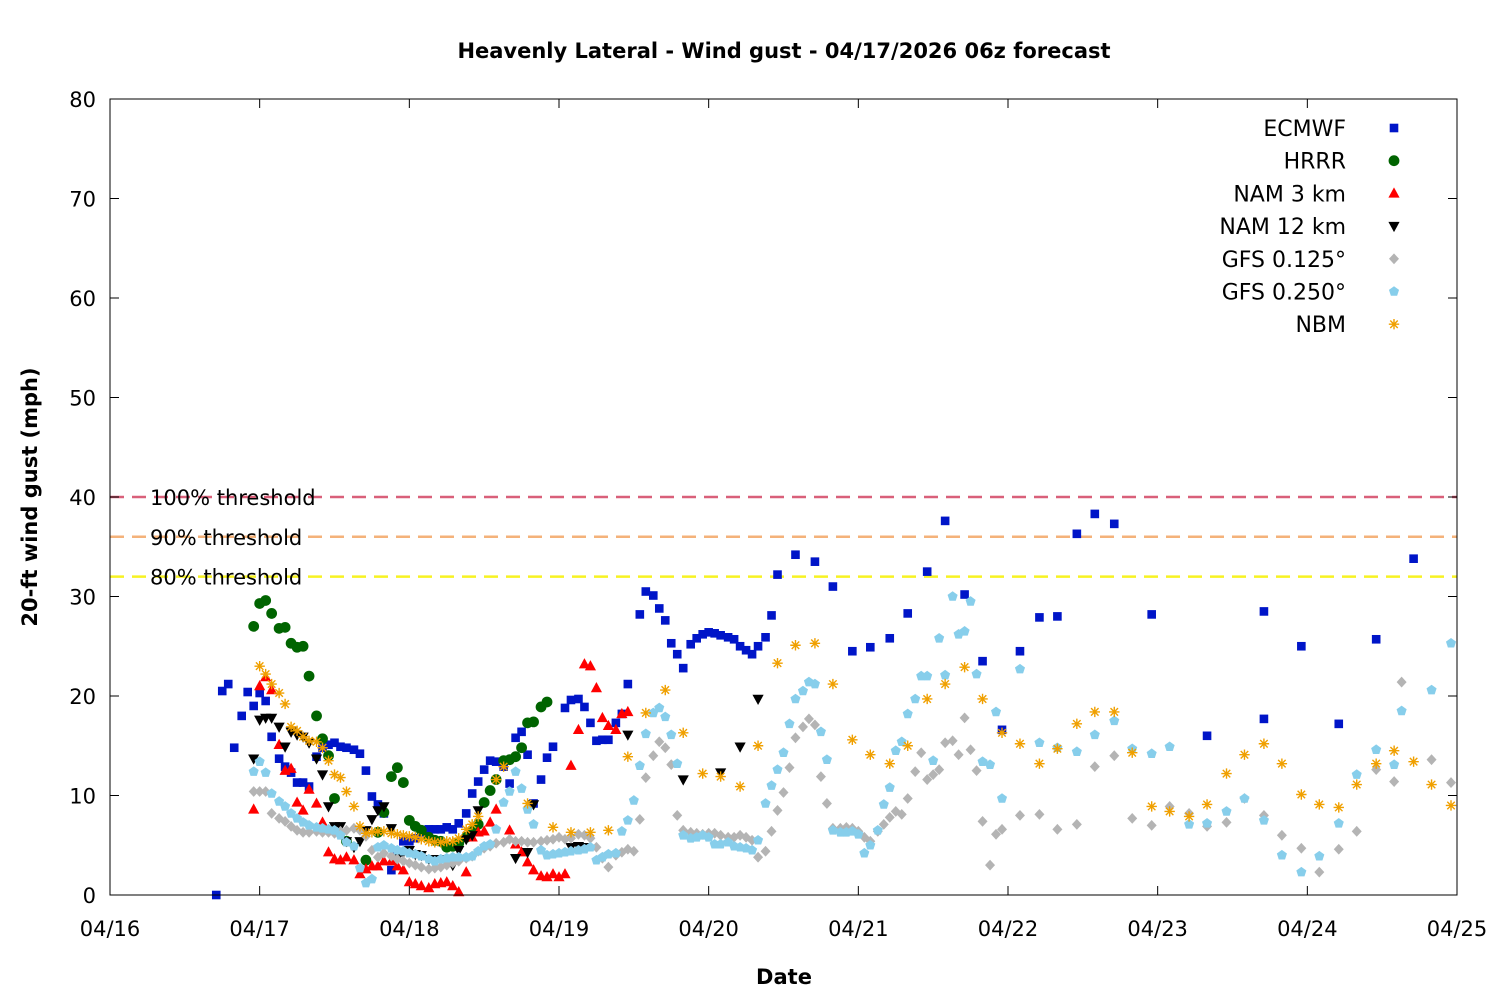  I want to click on legend-label: GFS 0.125°, so click(1284, 260).